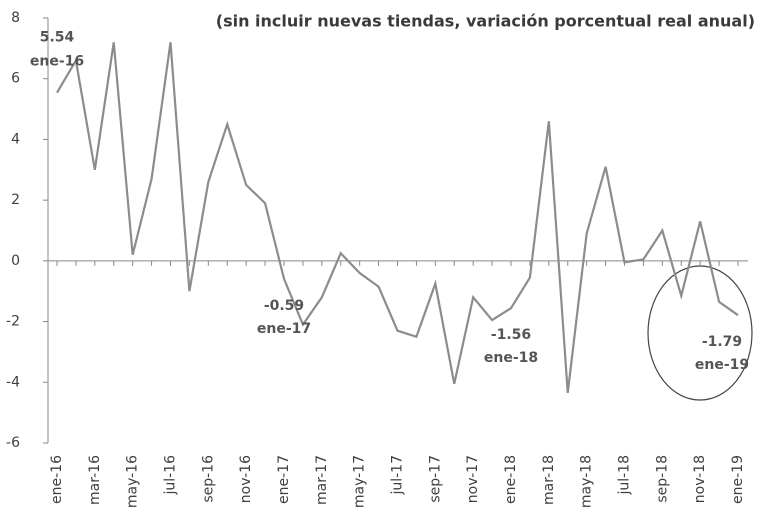 The height and width of the screenshot is (516, 766). What do you see at coordinates (13, 322) in the screenshot?
I see `y-tick-label: -2` at bounding box center [13, 322].